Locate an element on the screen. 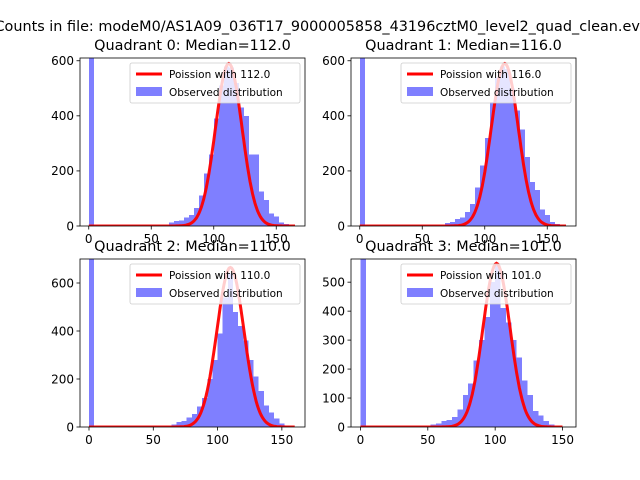 The image size is (640, 480). y-tick-label: 200 is located at coordinates (333, 369).